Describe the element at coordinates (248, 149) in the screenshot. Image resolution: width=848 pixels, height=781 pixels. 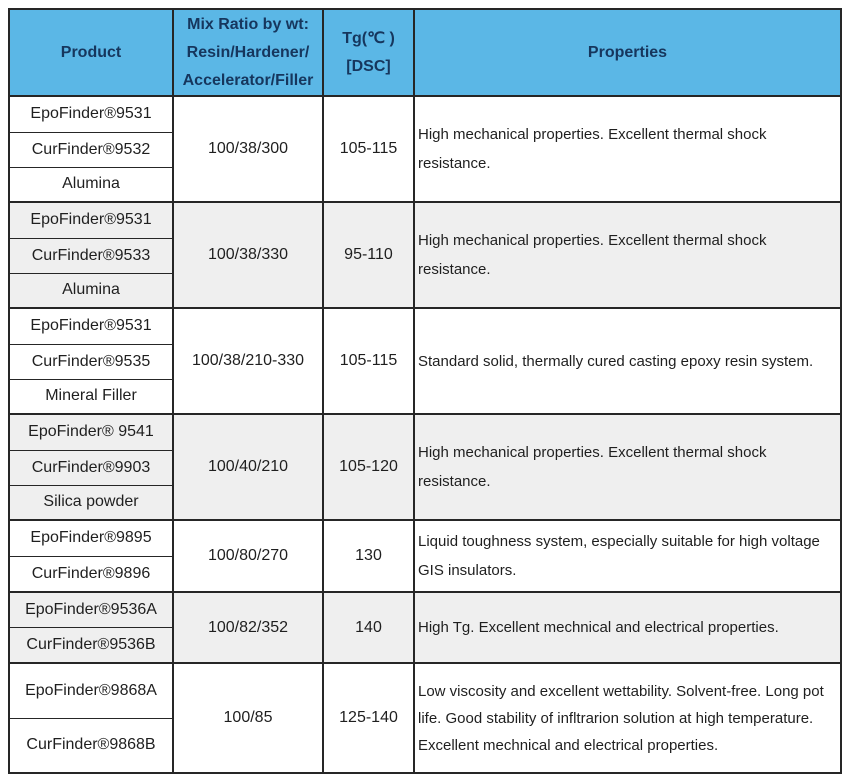
I see `mix-ratio-cell: 100/38/300` at that location.